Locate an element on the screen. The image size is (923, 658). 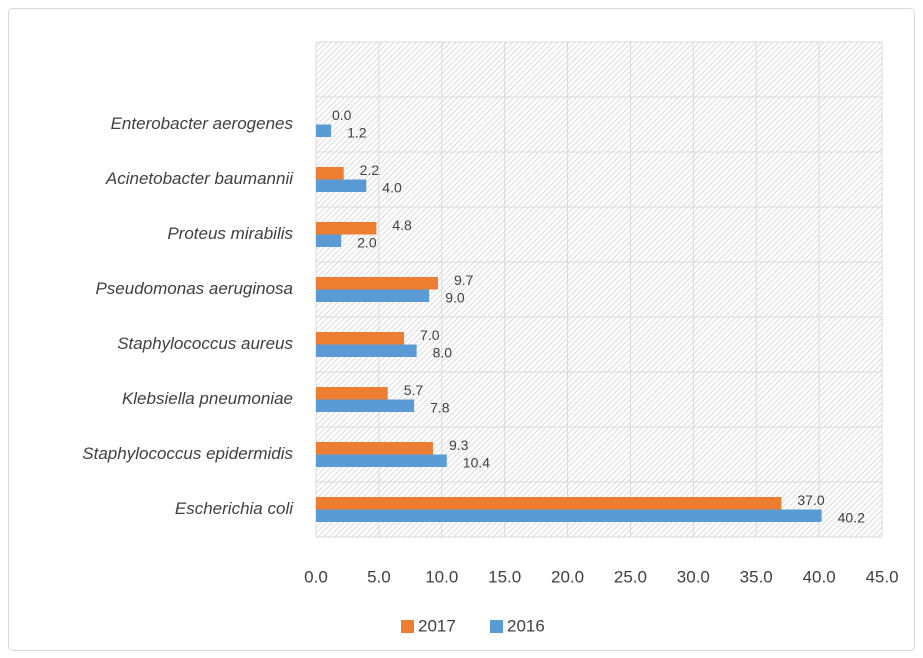
x-tick-label: 35.0 is located at coordinates (756, 576).